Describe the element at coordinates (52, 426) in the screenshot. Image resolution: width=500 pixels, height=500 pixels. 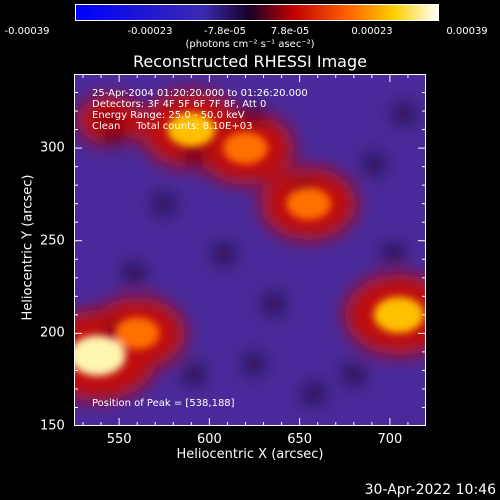
I see `y-tick-label: 150` at that location.